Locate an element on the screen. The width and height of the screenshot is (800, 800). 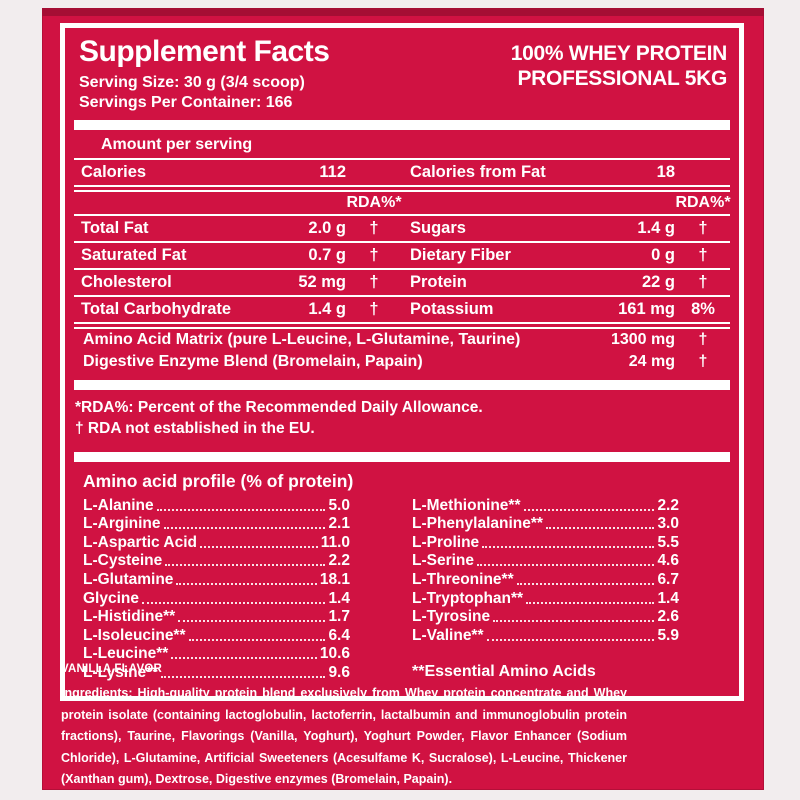
product-title-line1: 100% WHEY PROTEIN is located at coordinates (619, 53).